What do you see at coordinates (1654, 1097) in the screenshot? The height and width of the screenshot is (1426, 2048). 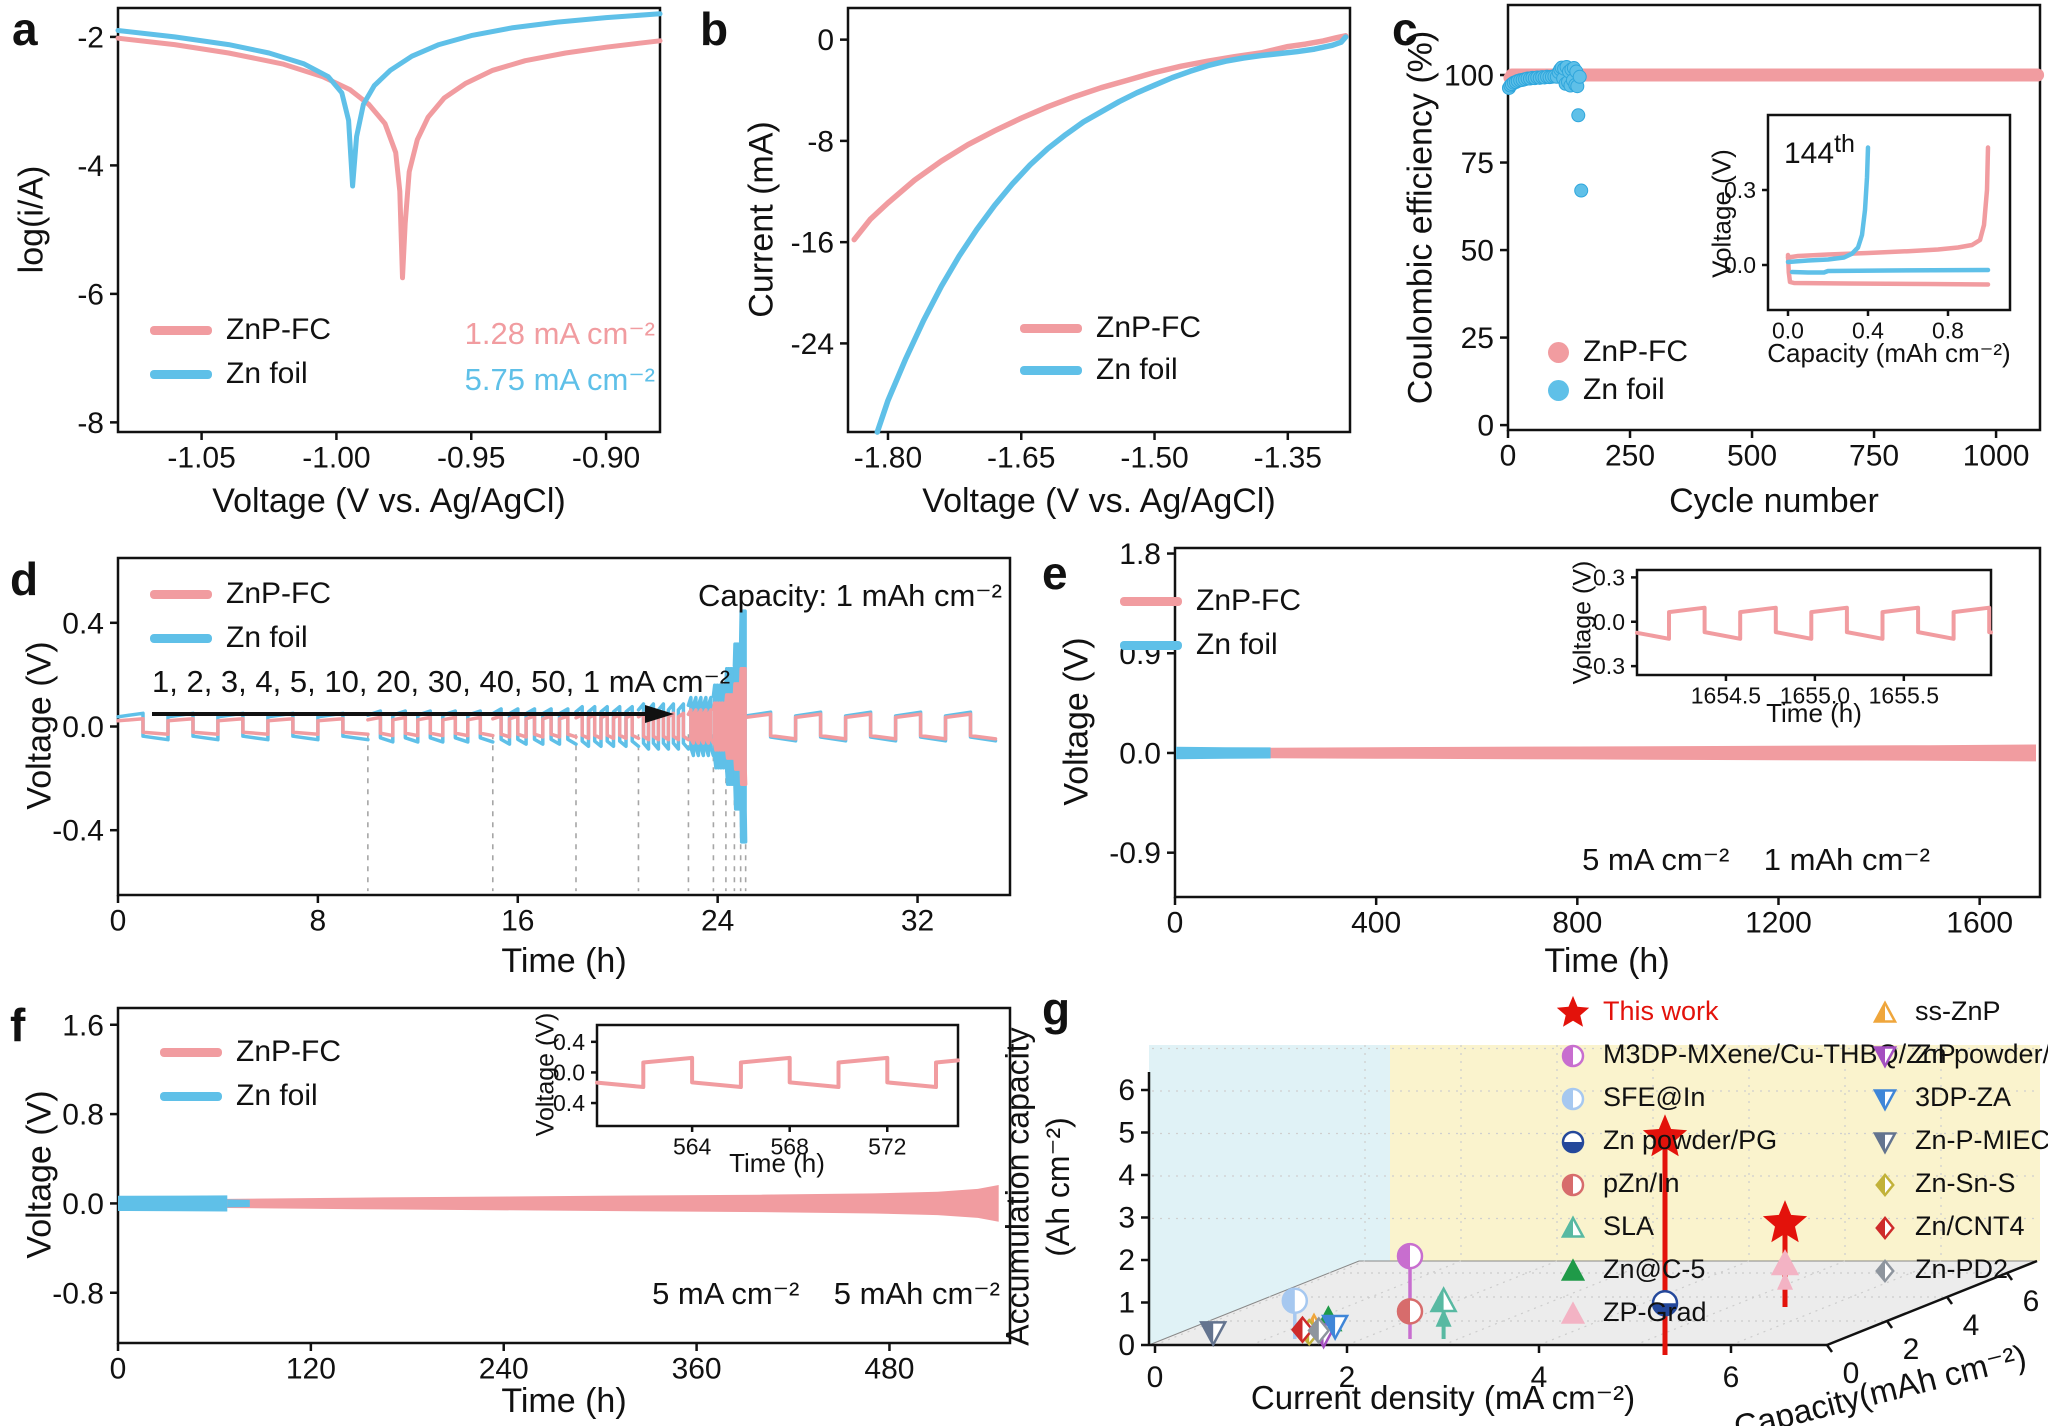 I see `legend-label: SFE@In` at bounding box center [1654, 1097].